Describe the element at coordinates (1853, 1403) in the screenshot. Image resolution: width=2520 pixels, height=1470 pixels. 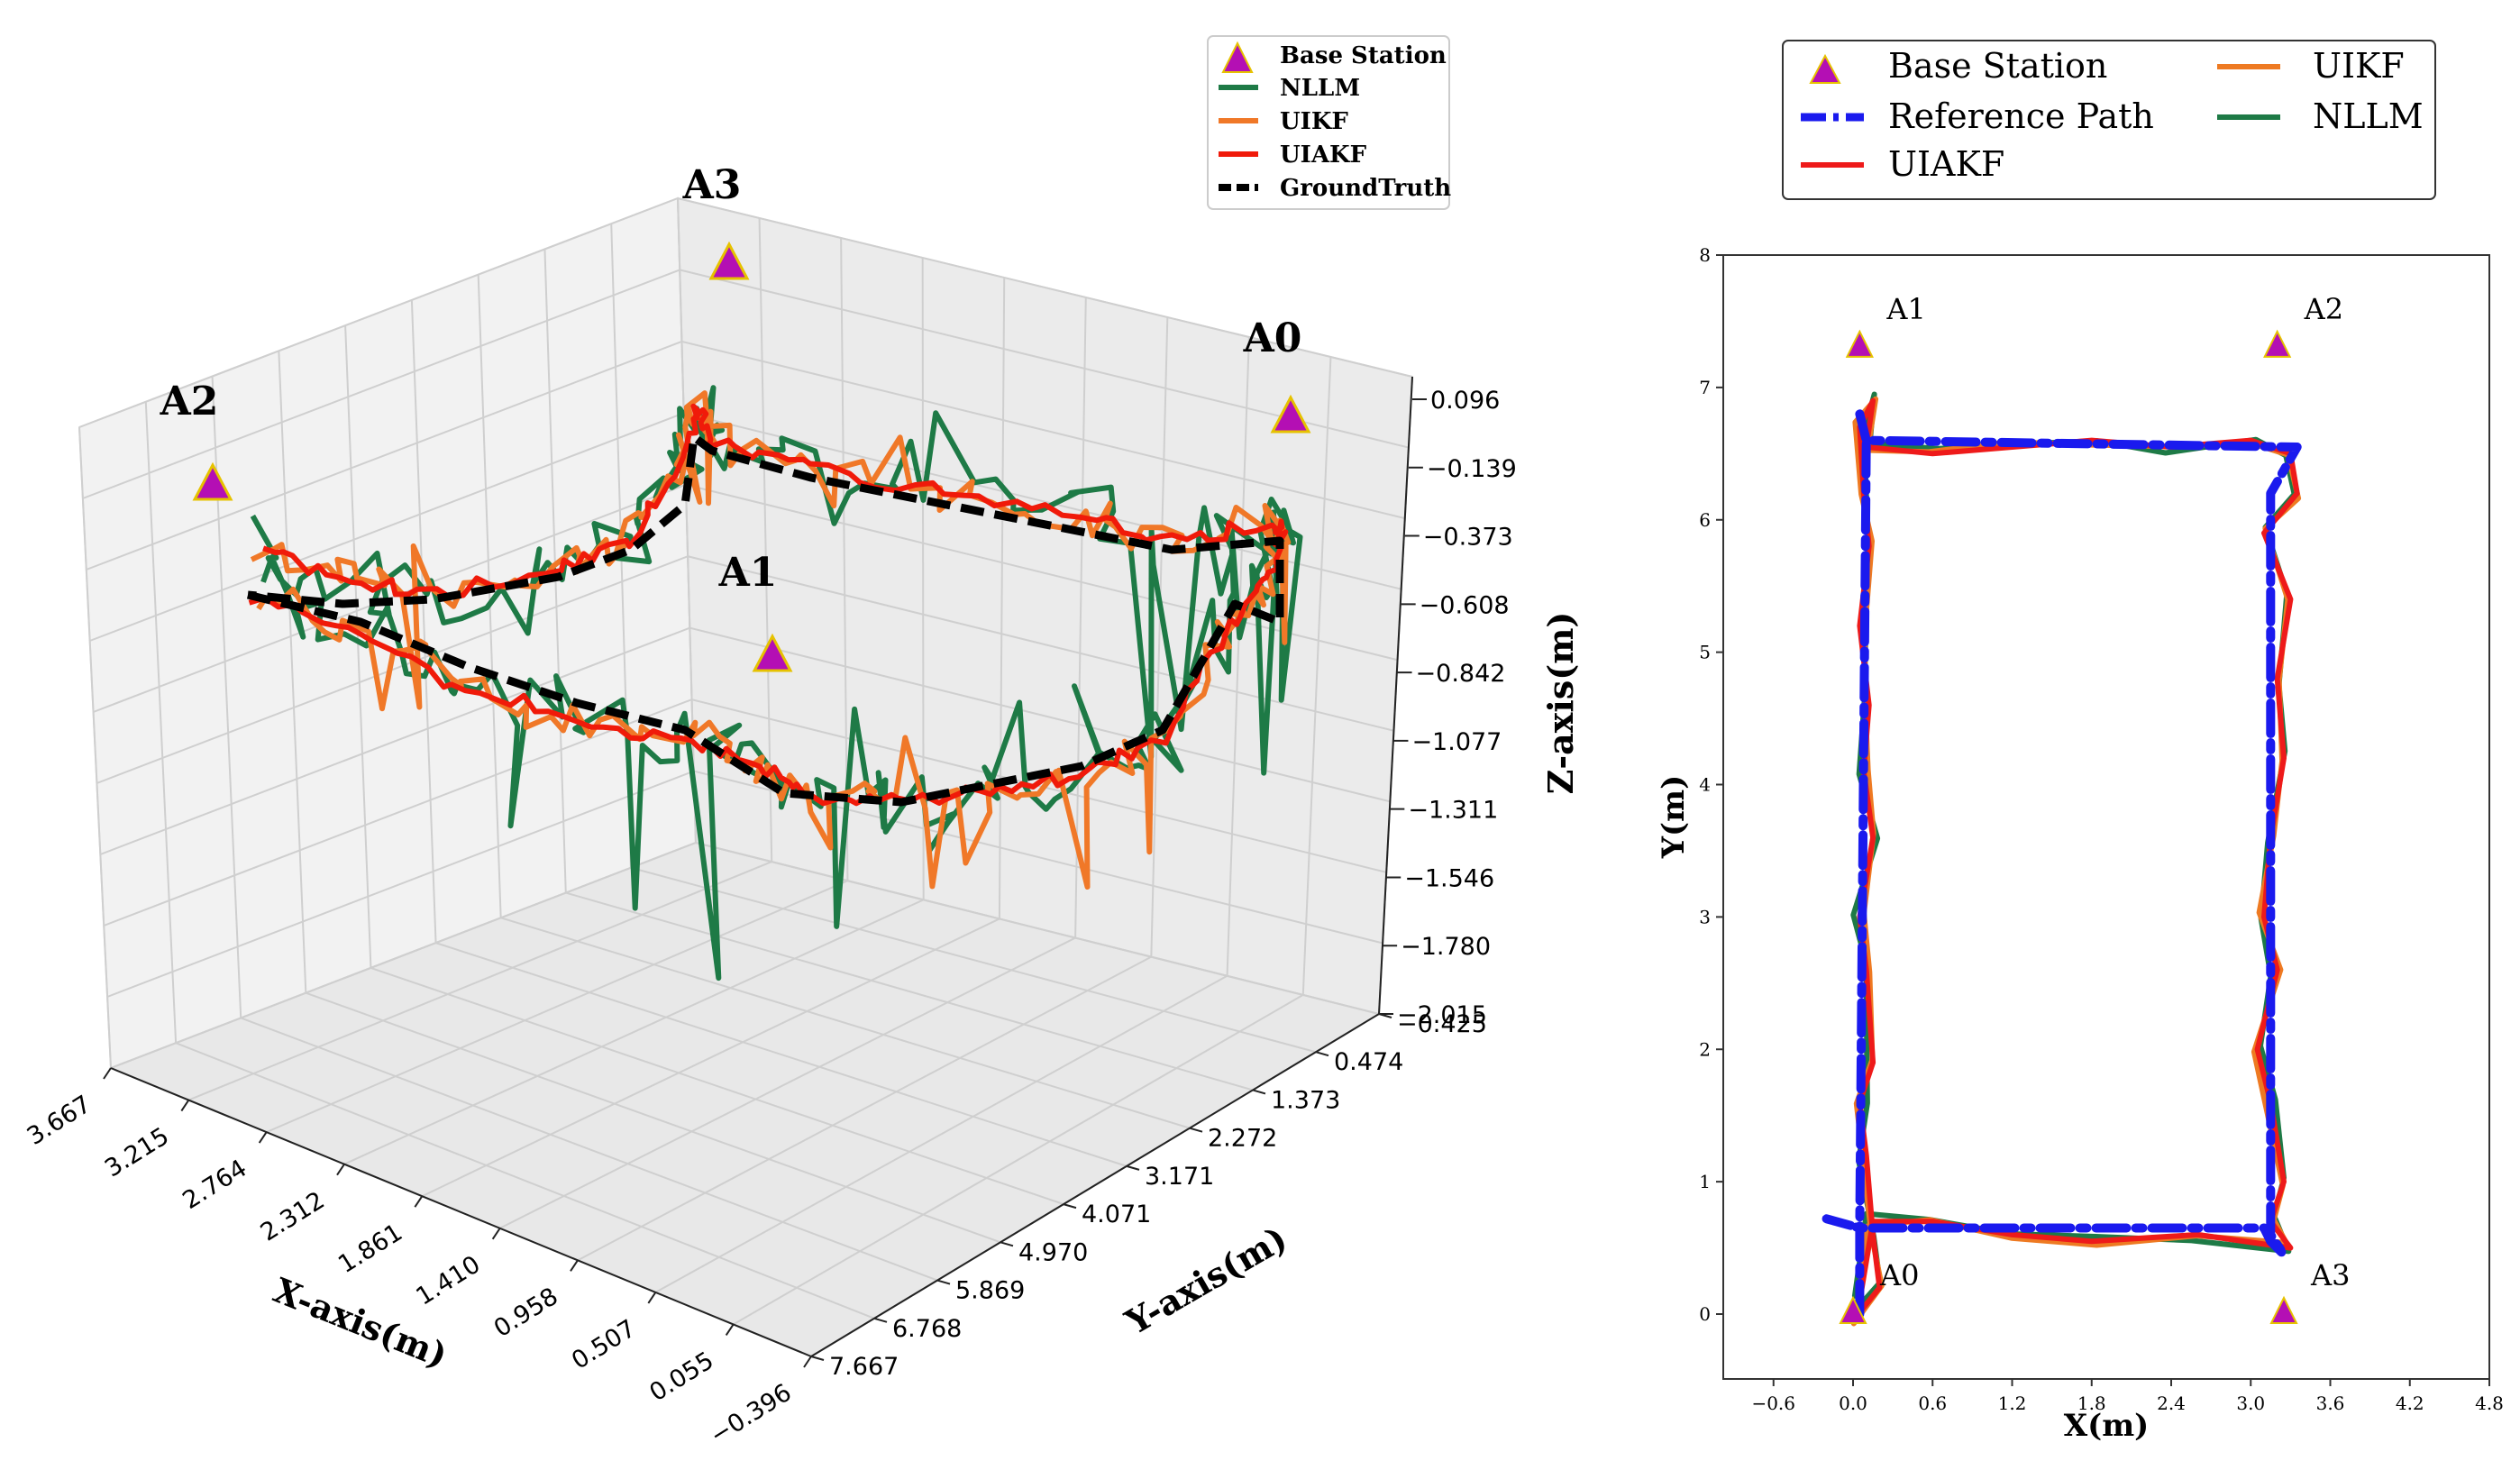
I see `x-tick-label-2d: 0.0` at that location.